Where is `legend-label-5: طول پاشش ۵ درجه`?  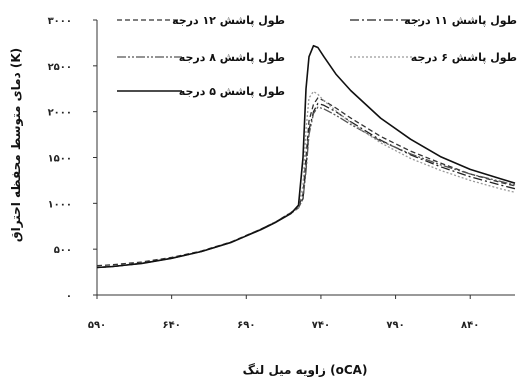 legend-label-5: طول پاشش ۵ درجه is located at coordinates (232, 91).